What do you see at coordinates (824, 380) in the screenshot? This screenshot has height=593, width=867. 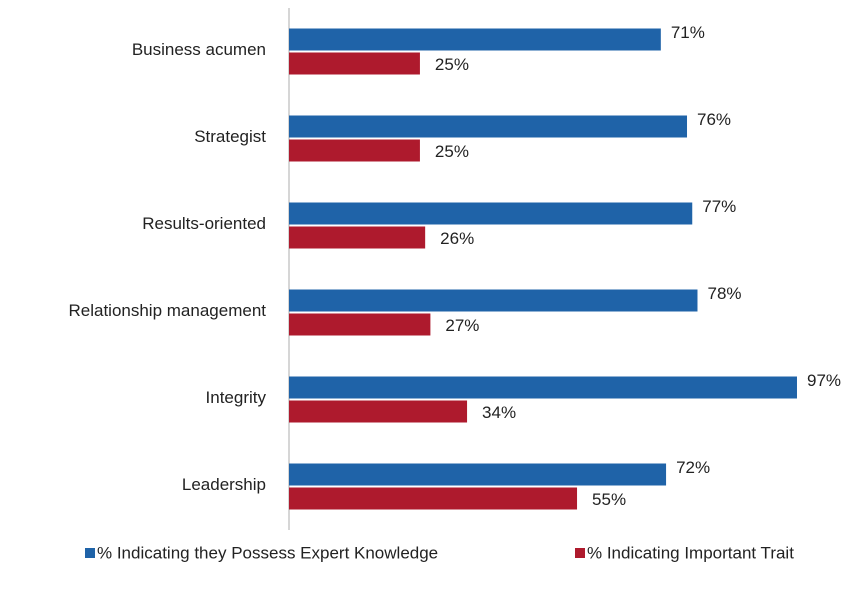 I see `value-label: 97%` at bounding box center [824, 380].